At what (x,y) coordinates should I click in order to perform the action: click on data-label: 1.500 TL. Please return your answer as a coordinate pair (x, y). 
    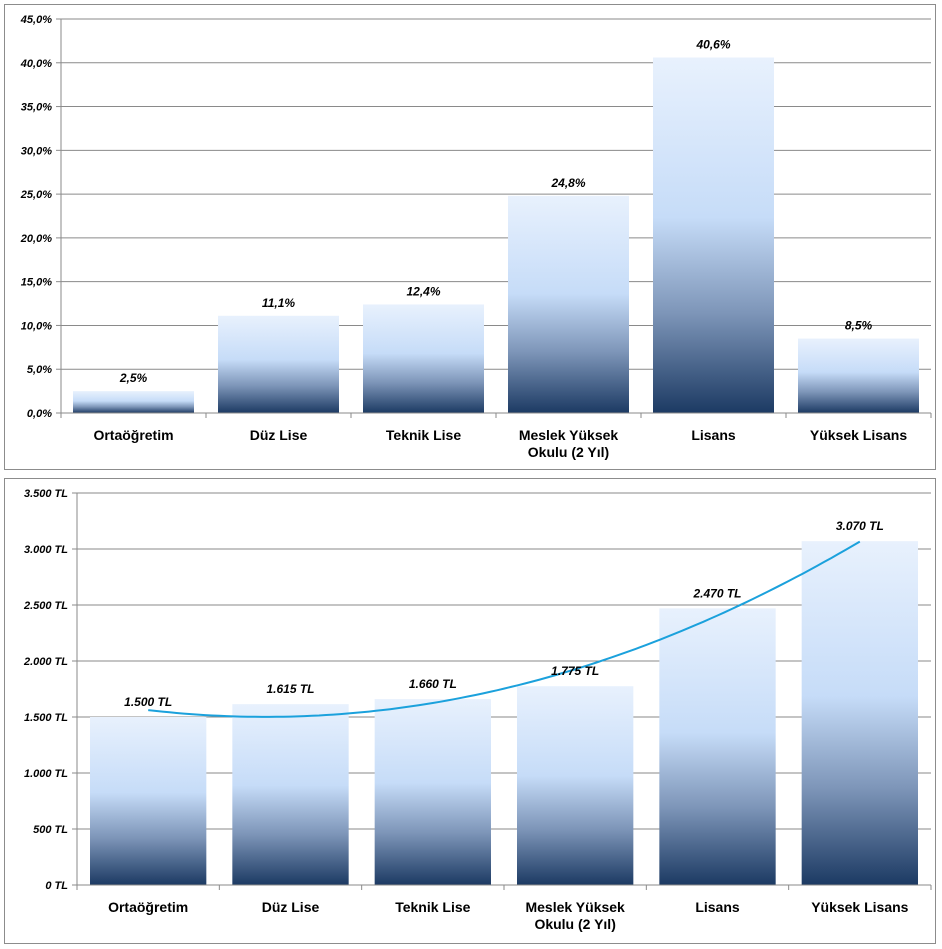
    Looking at the image, I should click on (148, 702).